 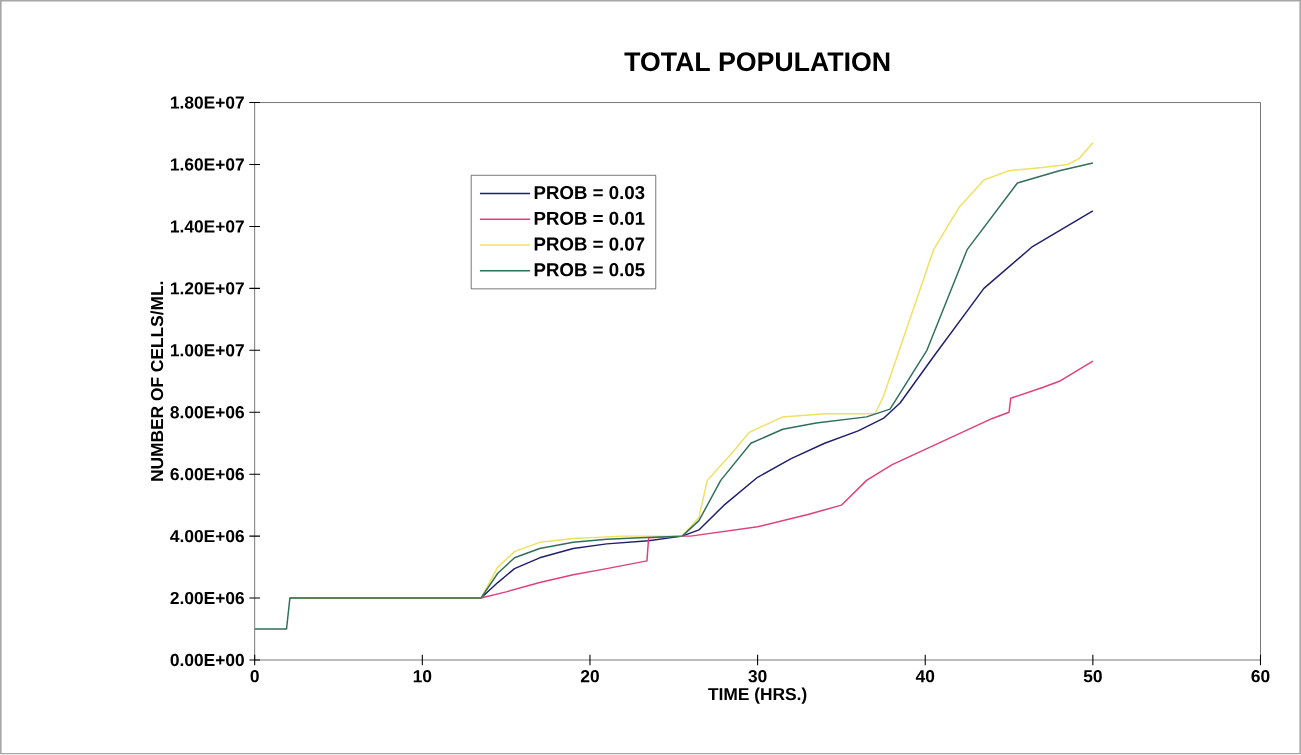 I want to click on y-tick-label: 1.00E+07, so click(x=207, y=350).